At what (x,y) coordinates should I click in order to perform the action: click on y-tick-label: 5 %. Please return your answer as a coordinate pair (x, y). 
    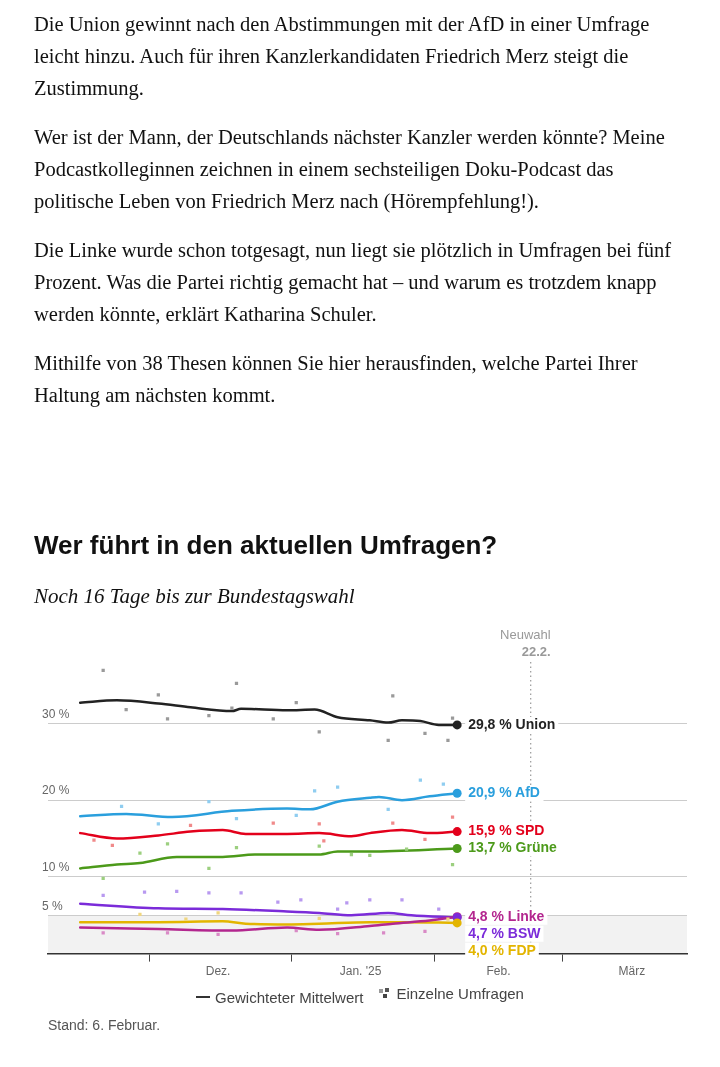
    Looking at the image, I should click on (53, 905).